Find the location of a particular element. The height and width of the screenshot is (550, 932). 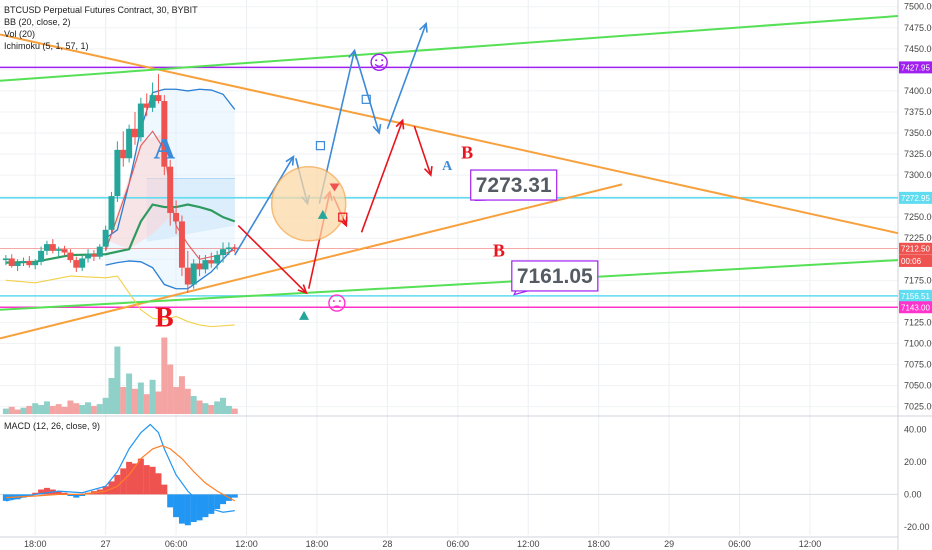

price-axis-label: 7427.95 is located at coordinates (915, 67).